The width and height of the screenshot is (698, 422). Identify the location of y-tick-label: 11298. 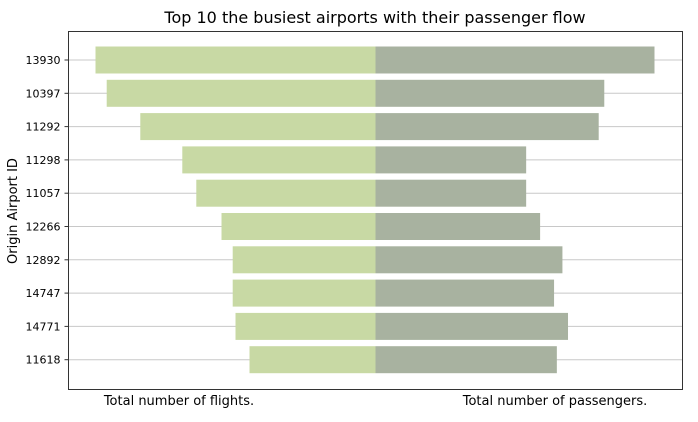
(43, 160).